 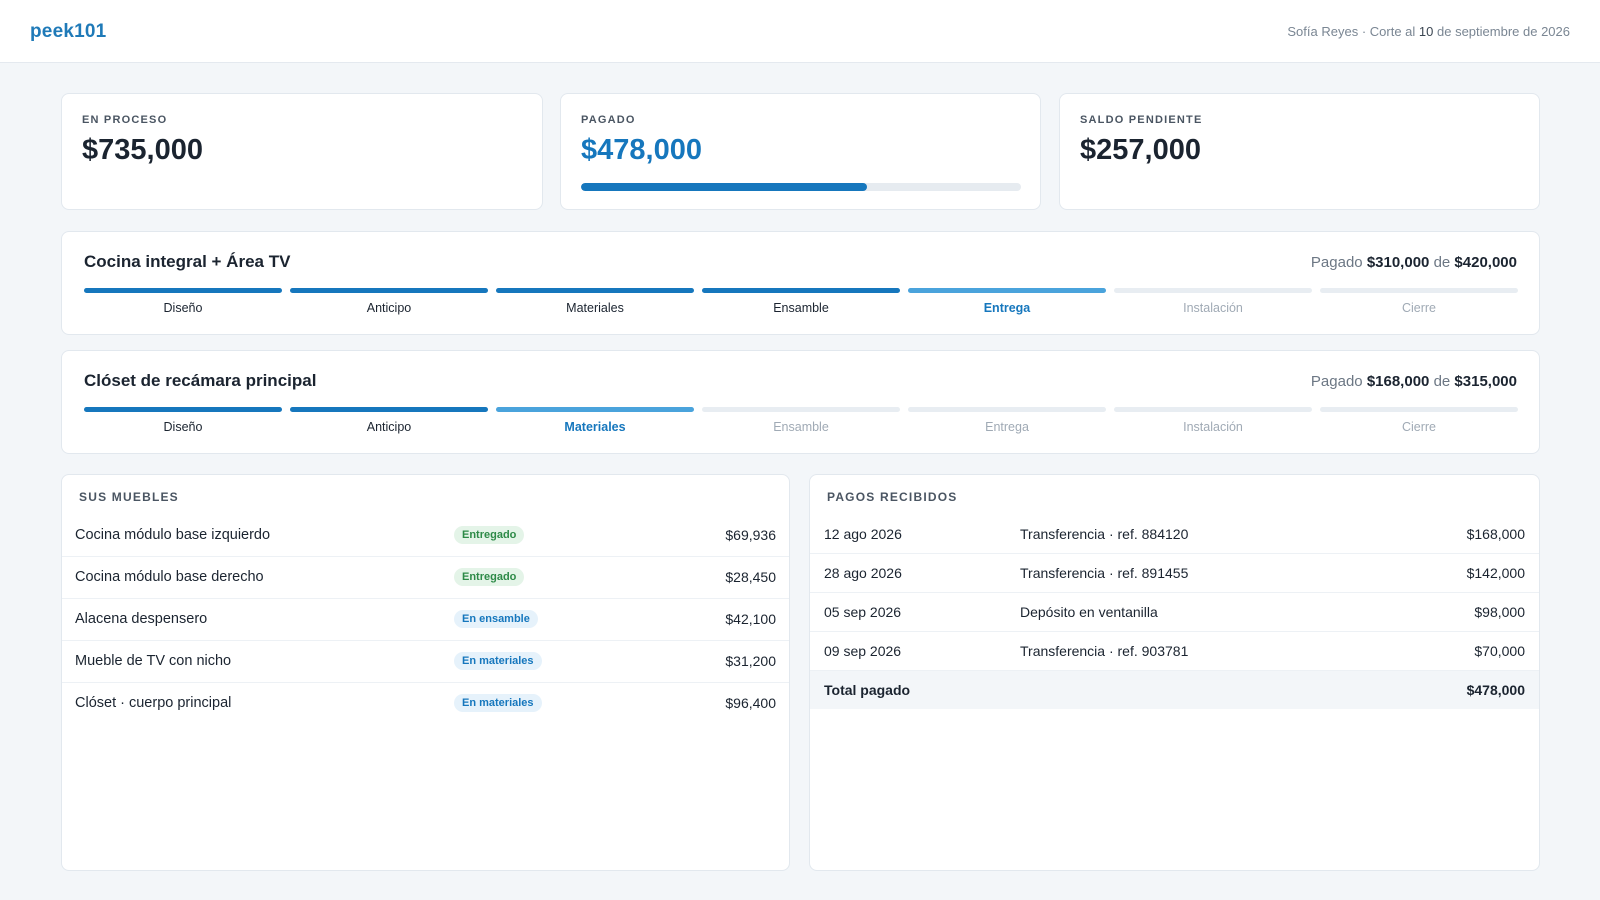 What do you see at coordinates (1398, 262) in the screenshot?
I see `paid-amount: $310,000` at bounding box center [1398, 262].